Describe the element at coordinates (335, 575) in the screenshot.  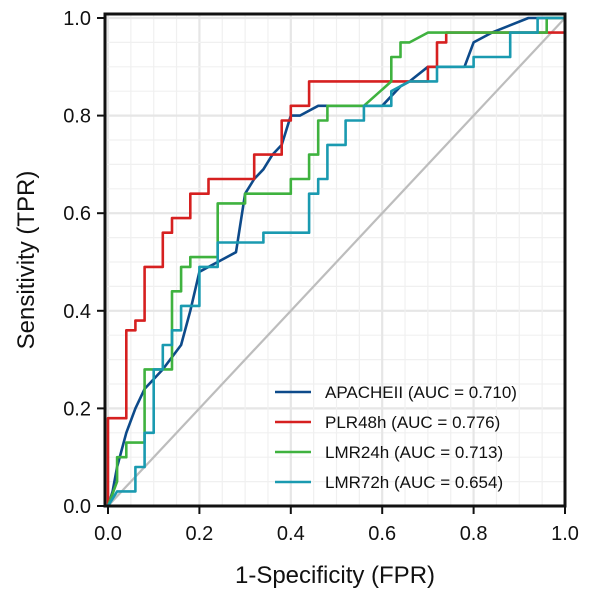
I see `x-axis-title: 1-Specificity (FPR)` at that location.